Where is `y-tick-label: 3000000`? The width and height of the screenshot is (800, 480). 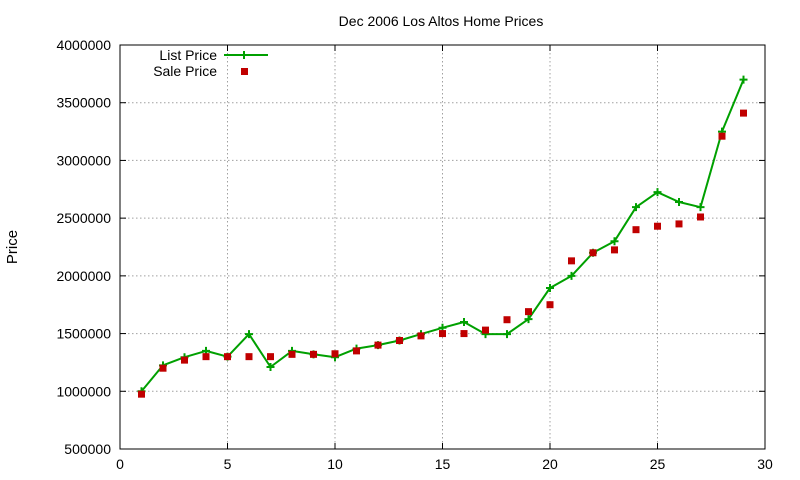
y-tick-label: 3000000 is located at coordinates (83, 160).